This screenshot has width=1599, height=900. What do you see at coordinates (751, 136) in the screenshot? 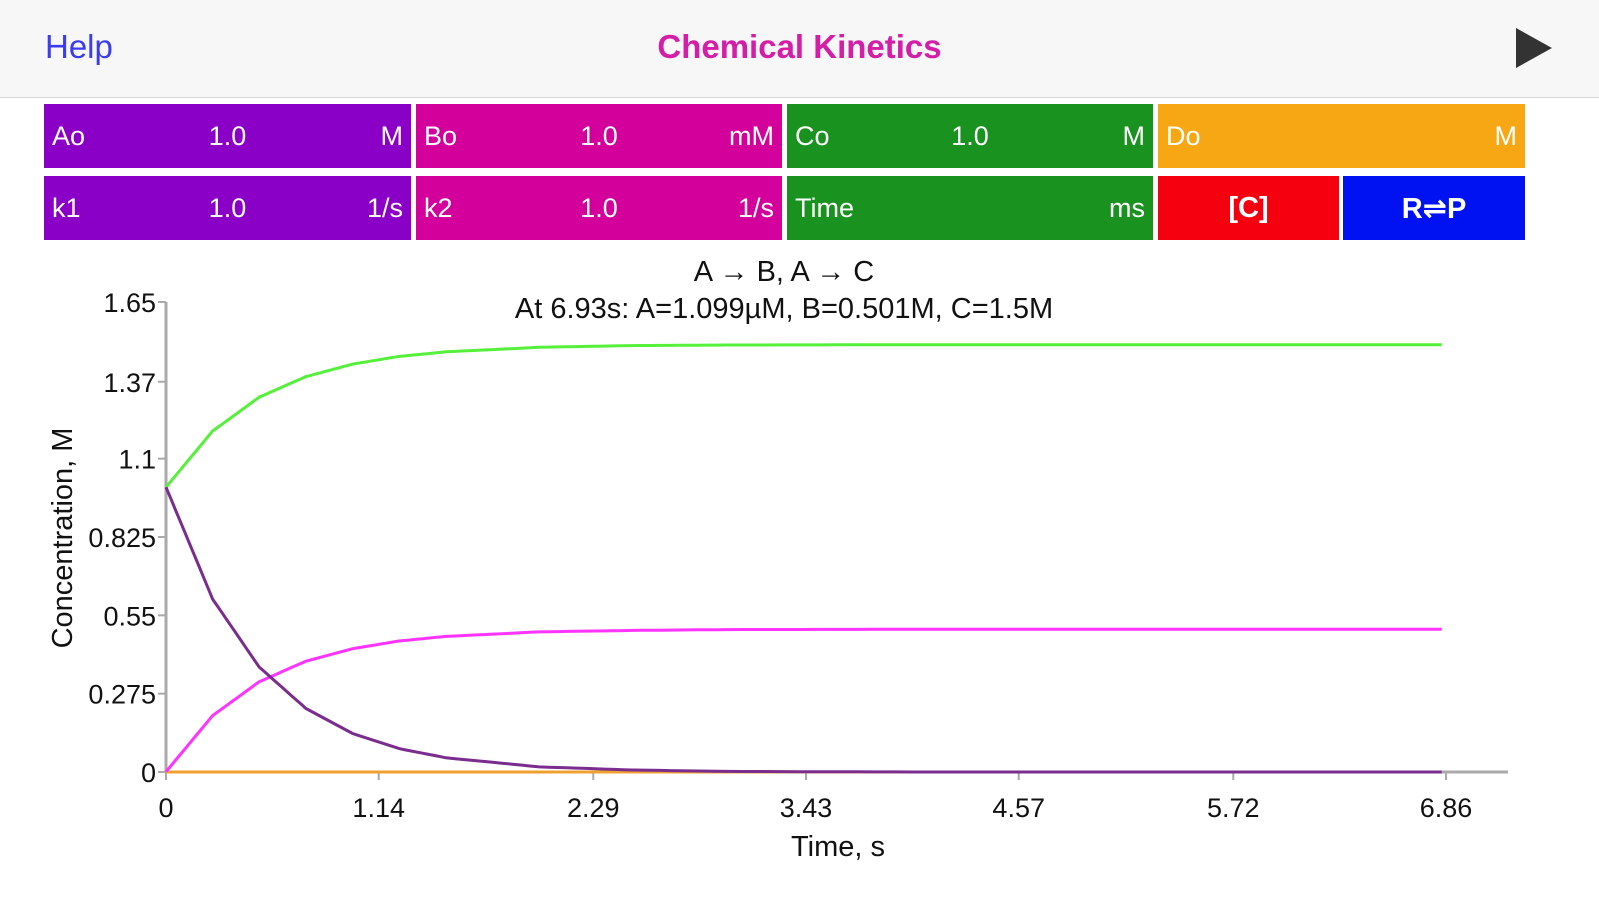
I see `bo-unit: mM` at bounding box center [751, 136].